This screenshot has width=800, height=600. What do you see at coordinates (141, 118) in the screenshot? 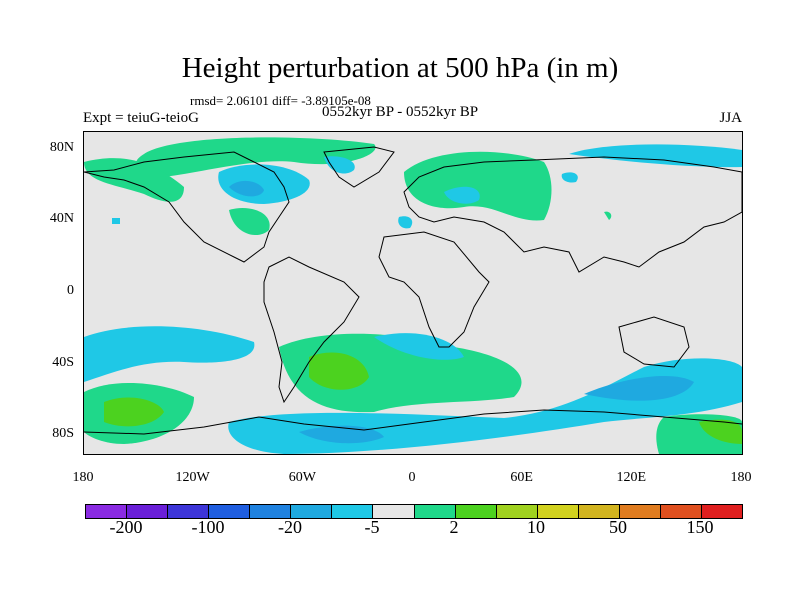
I see `experiment-label: Expt = teiuG-teioG` at bounding box center [141, 118].